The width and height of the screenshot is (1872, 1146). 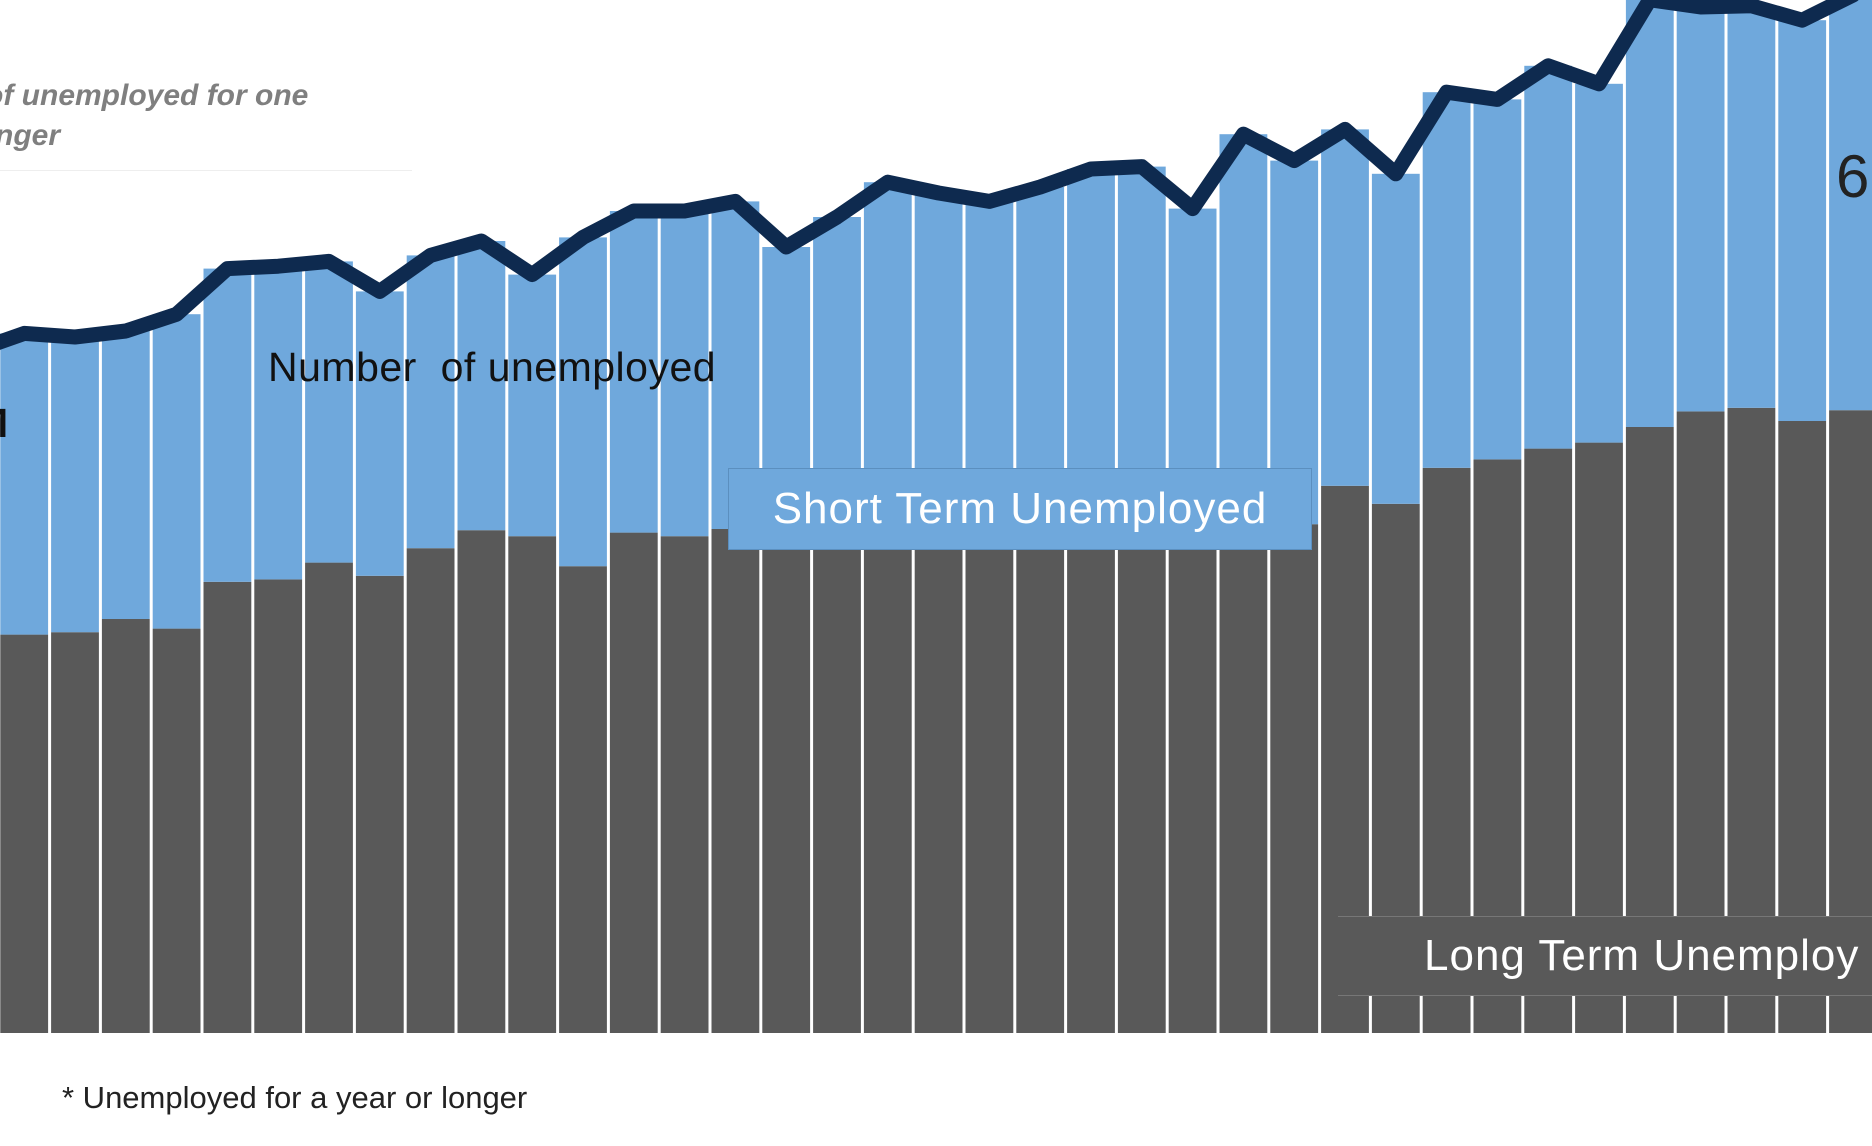 I want to click on legend-text-value: ber of unemployed for one or longer, so click(x=154, y=115).